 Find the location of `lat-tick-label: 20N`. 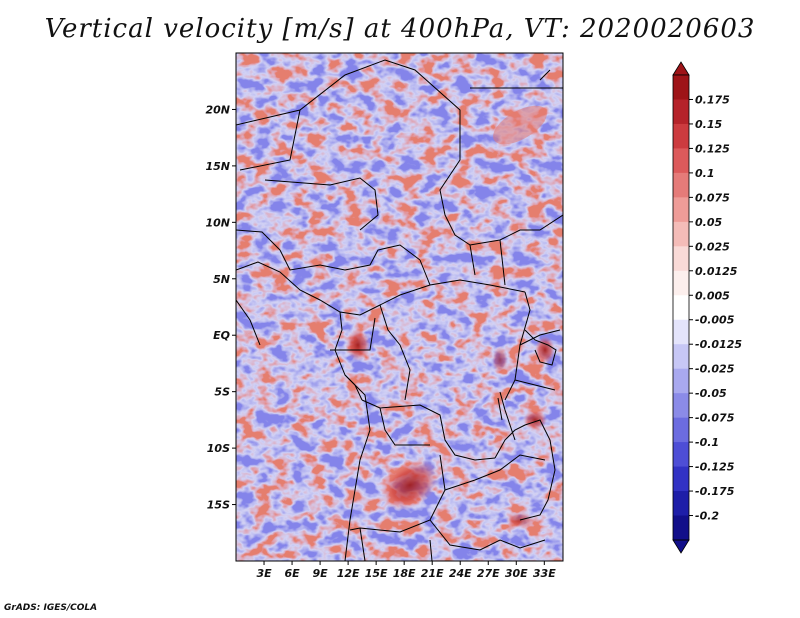

lat-tick-label: 20N is located at coordinates (217, 109).